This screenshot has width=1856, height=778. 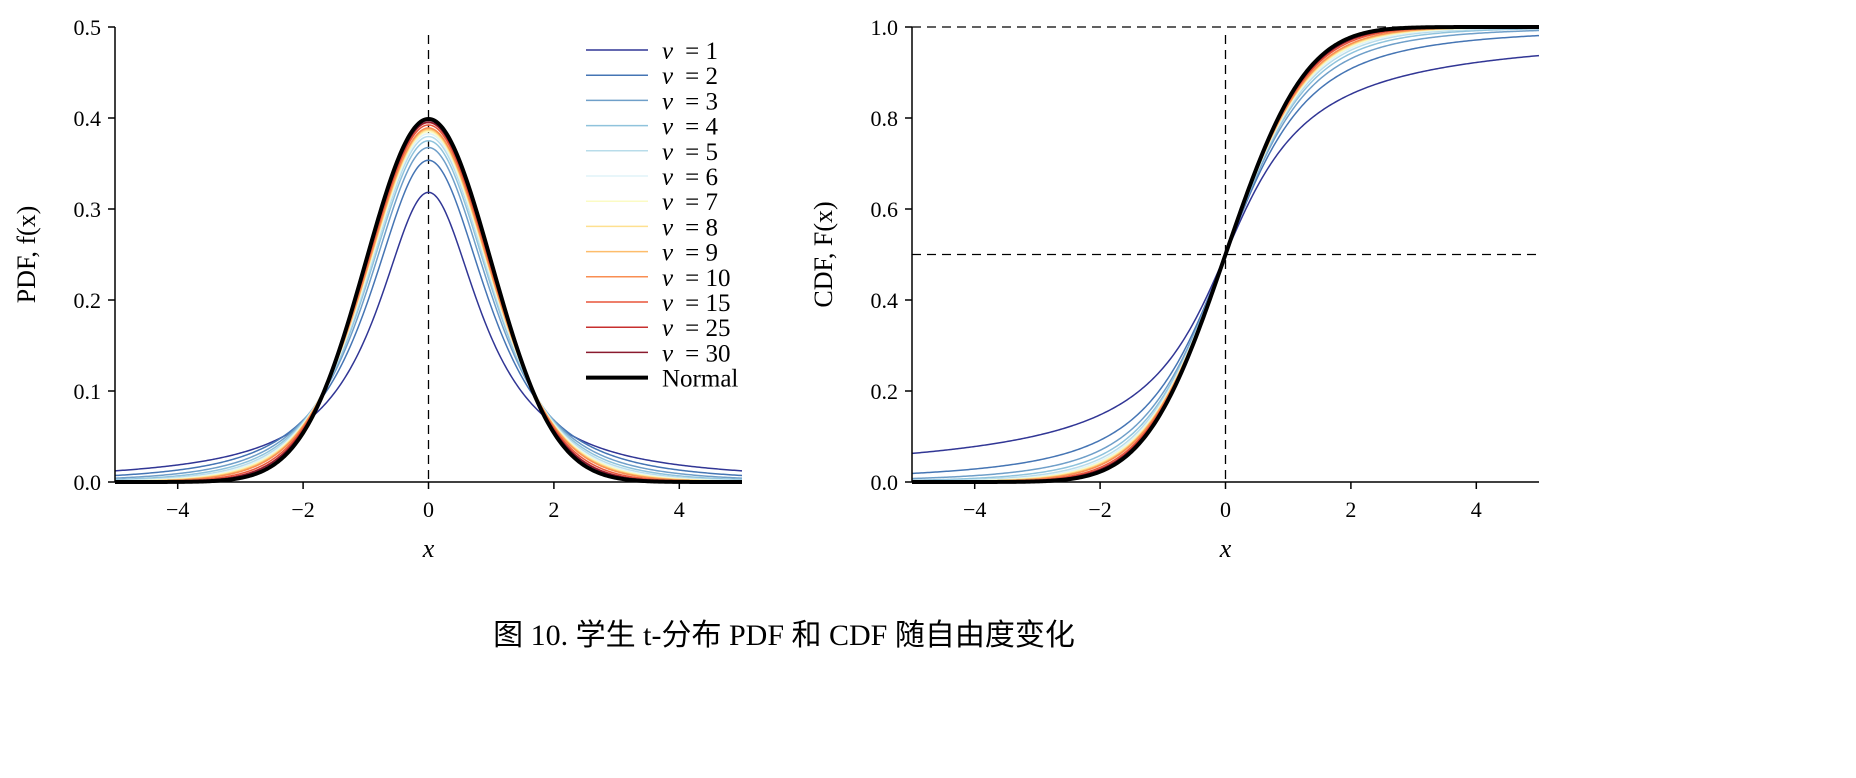 I want to click on legend-label-nu-30: ν = 30, so click(x=696, y=353).